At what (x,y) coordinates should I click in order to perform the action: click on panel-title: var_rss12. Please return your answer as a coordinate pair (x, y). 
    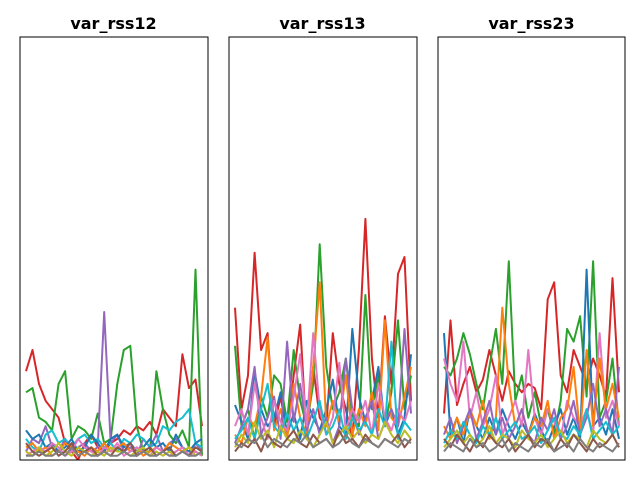
    Looking at the image, I should click on (113, 23).